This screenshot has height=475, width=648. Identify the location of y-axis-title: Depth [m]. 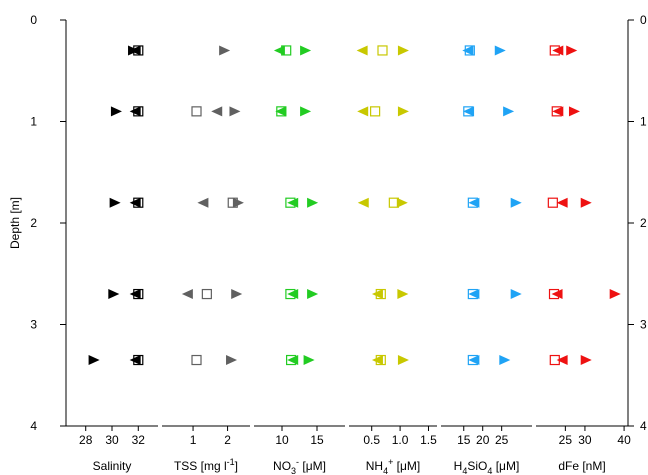
(15, 223).